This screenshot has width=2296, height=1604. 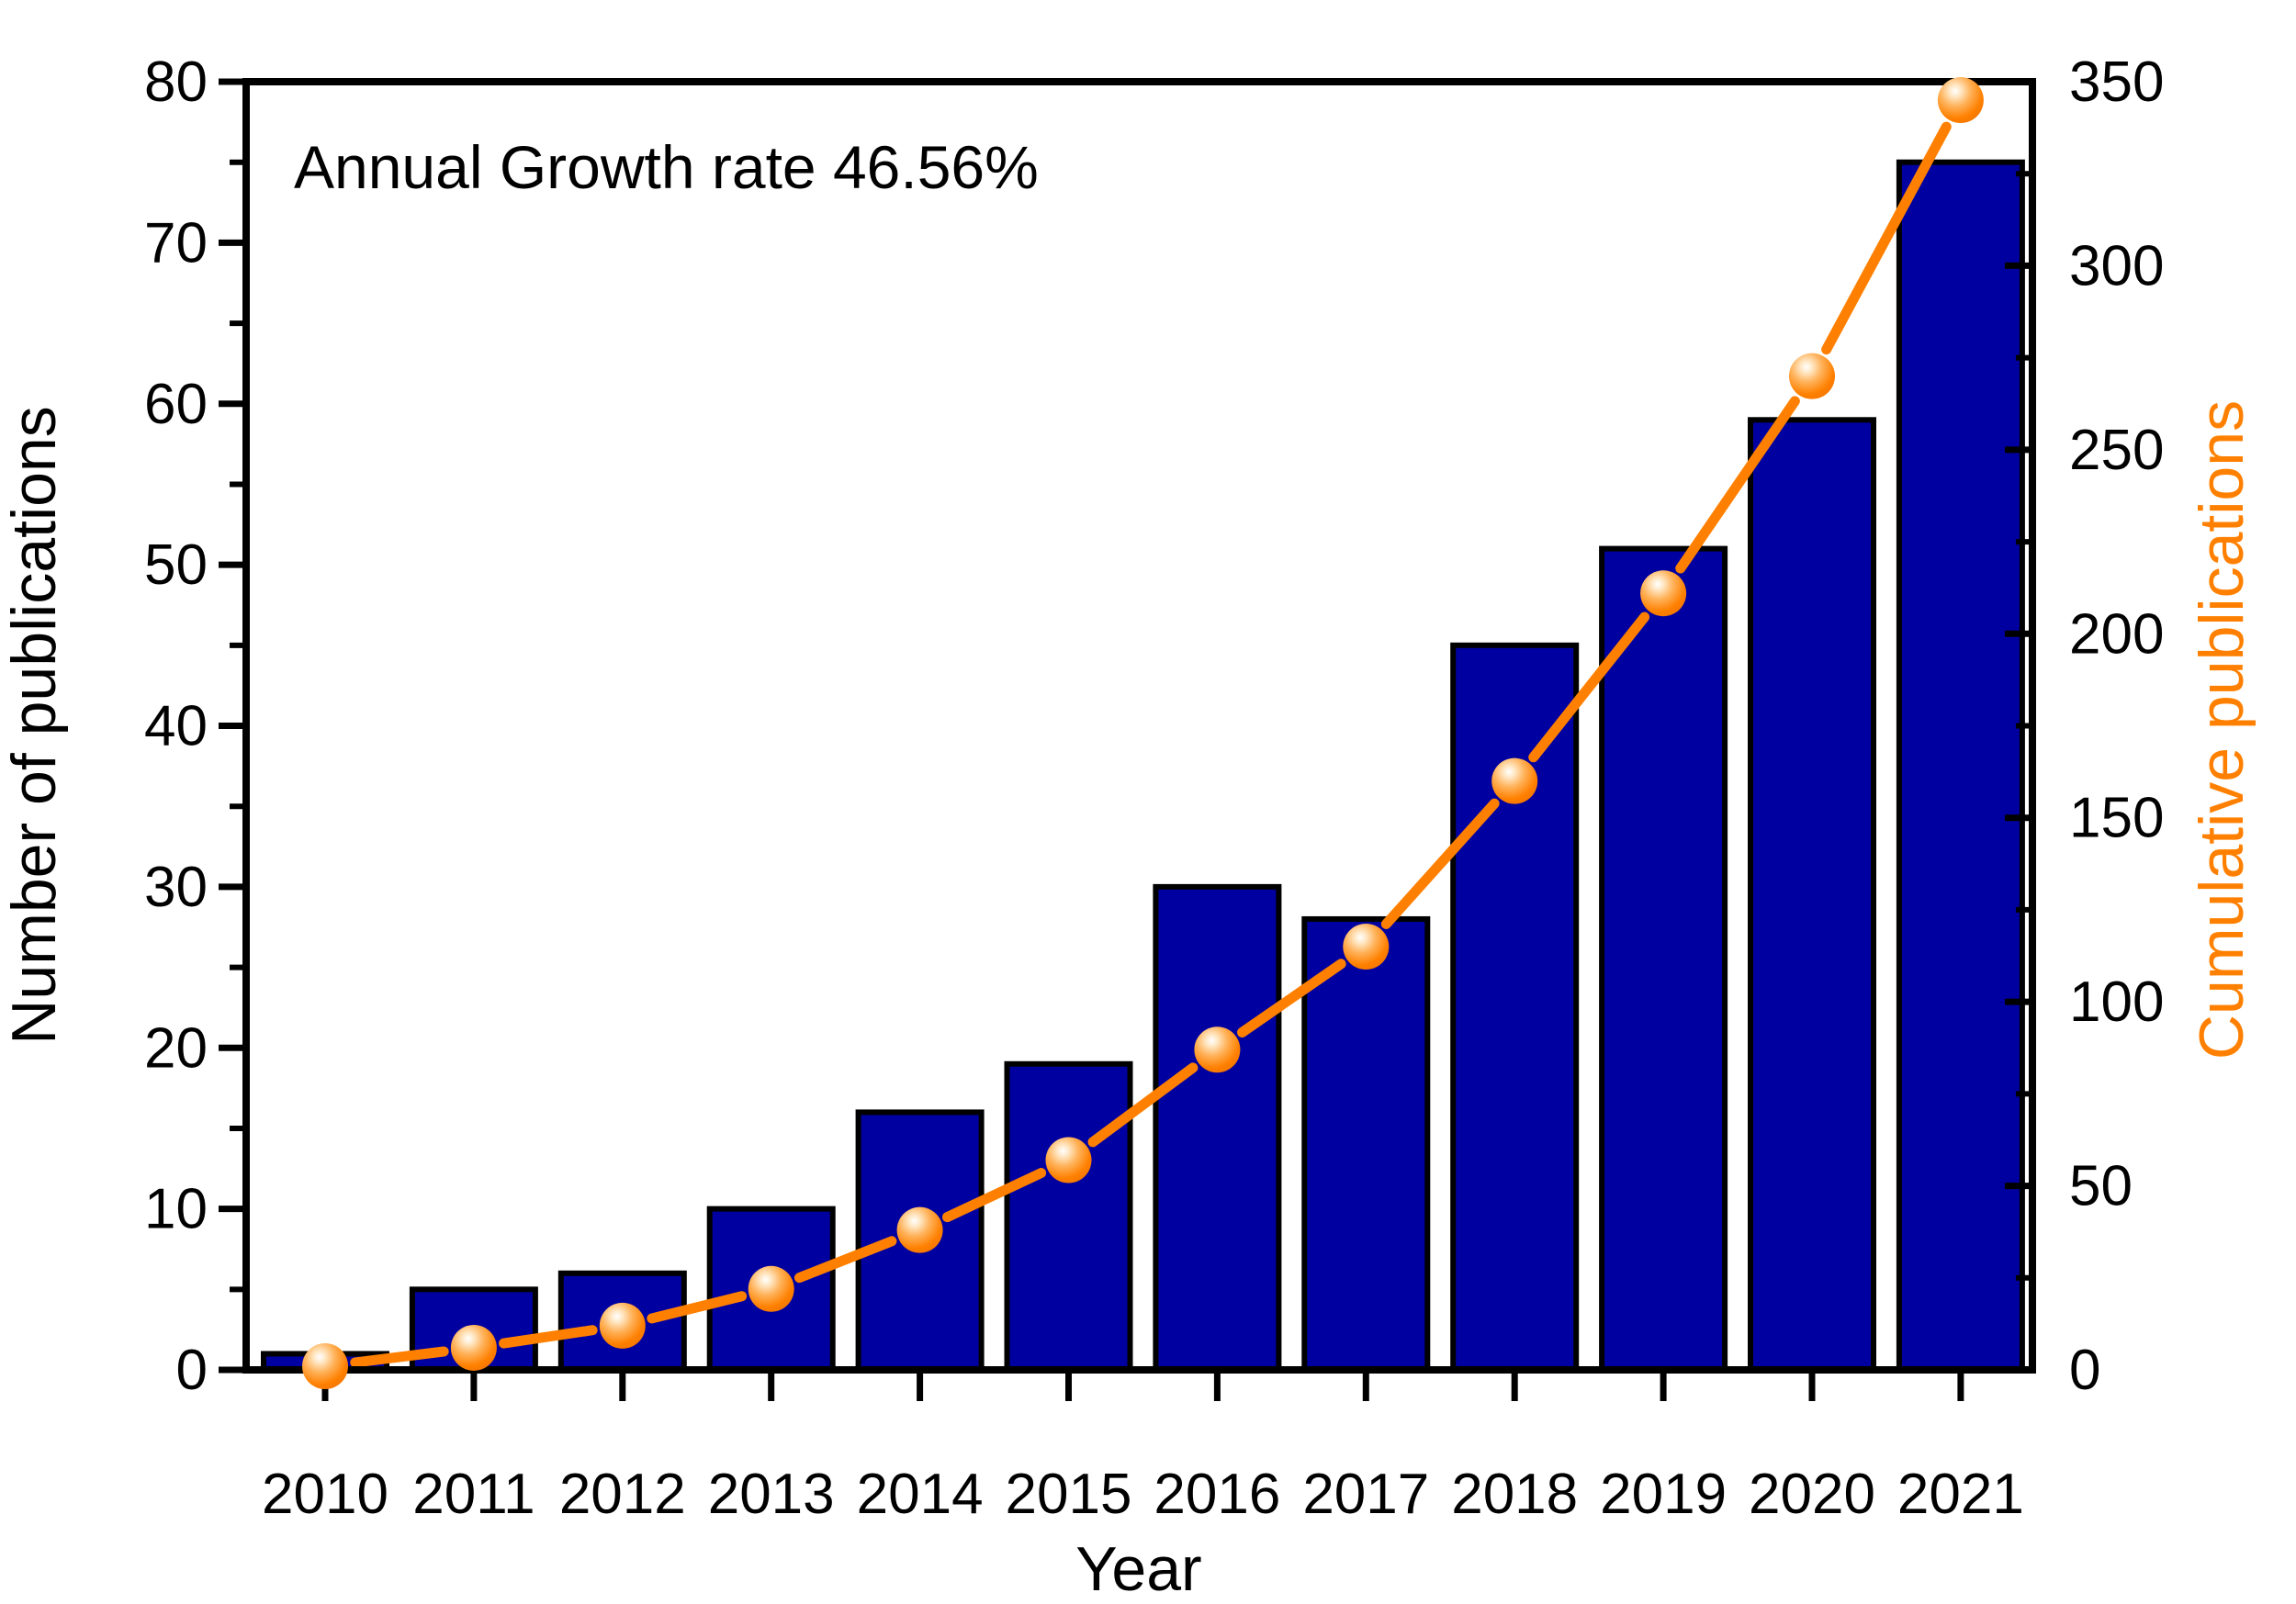 What do you see at coordinates (2116, 450) in the screenshot?
I see `right-tick-label-250: 250` at bounding box center [2116, 450].